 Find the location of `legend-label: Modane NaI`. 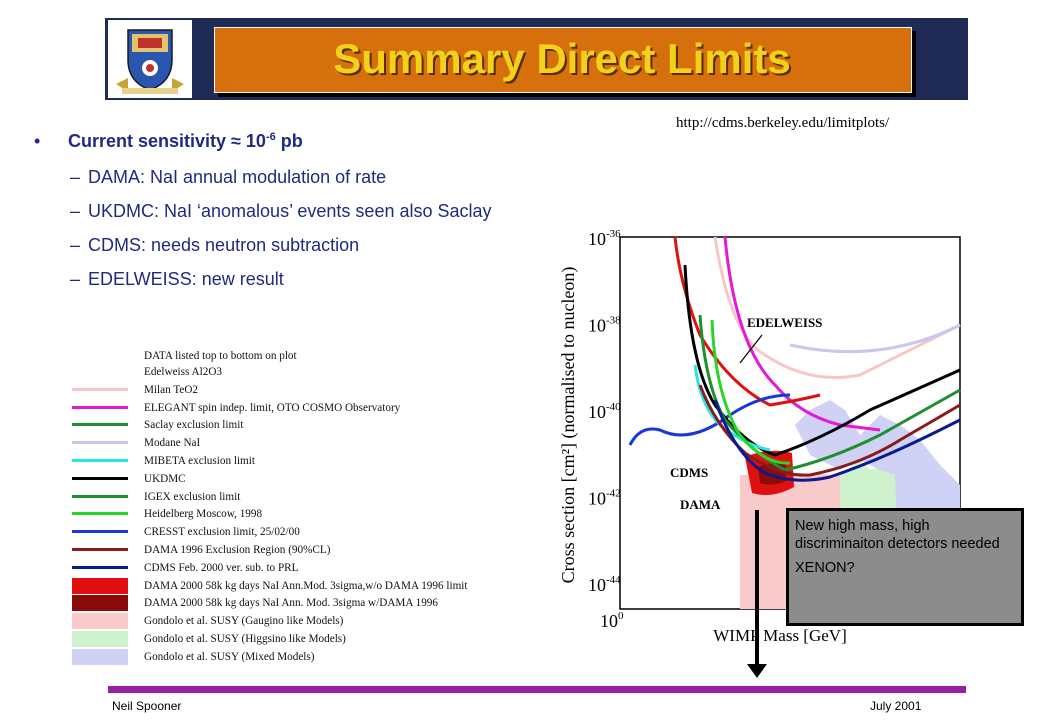

legend-label: Modane NaI is located at coordinates (172, 443).